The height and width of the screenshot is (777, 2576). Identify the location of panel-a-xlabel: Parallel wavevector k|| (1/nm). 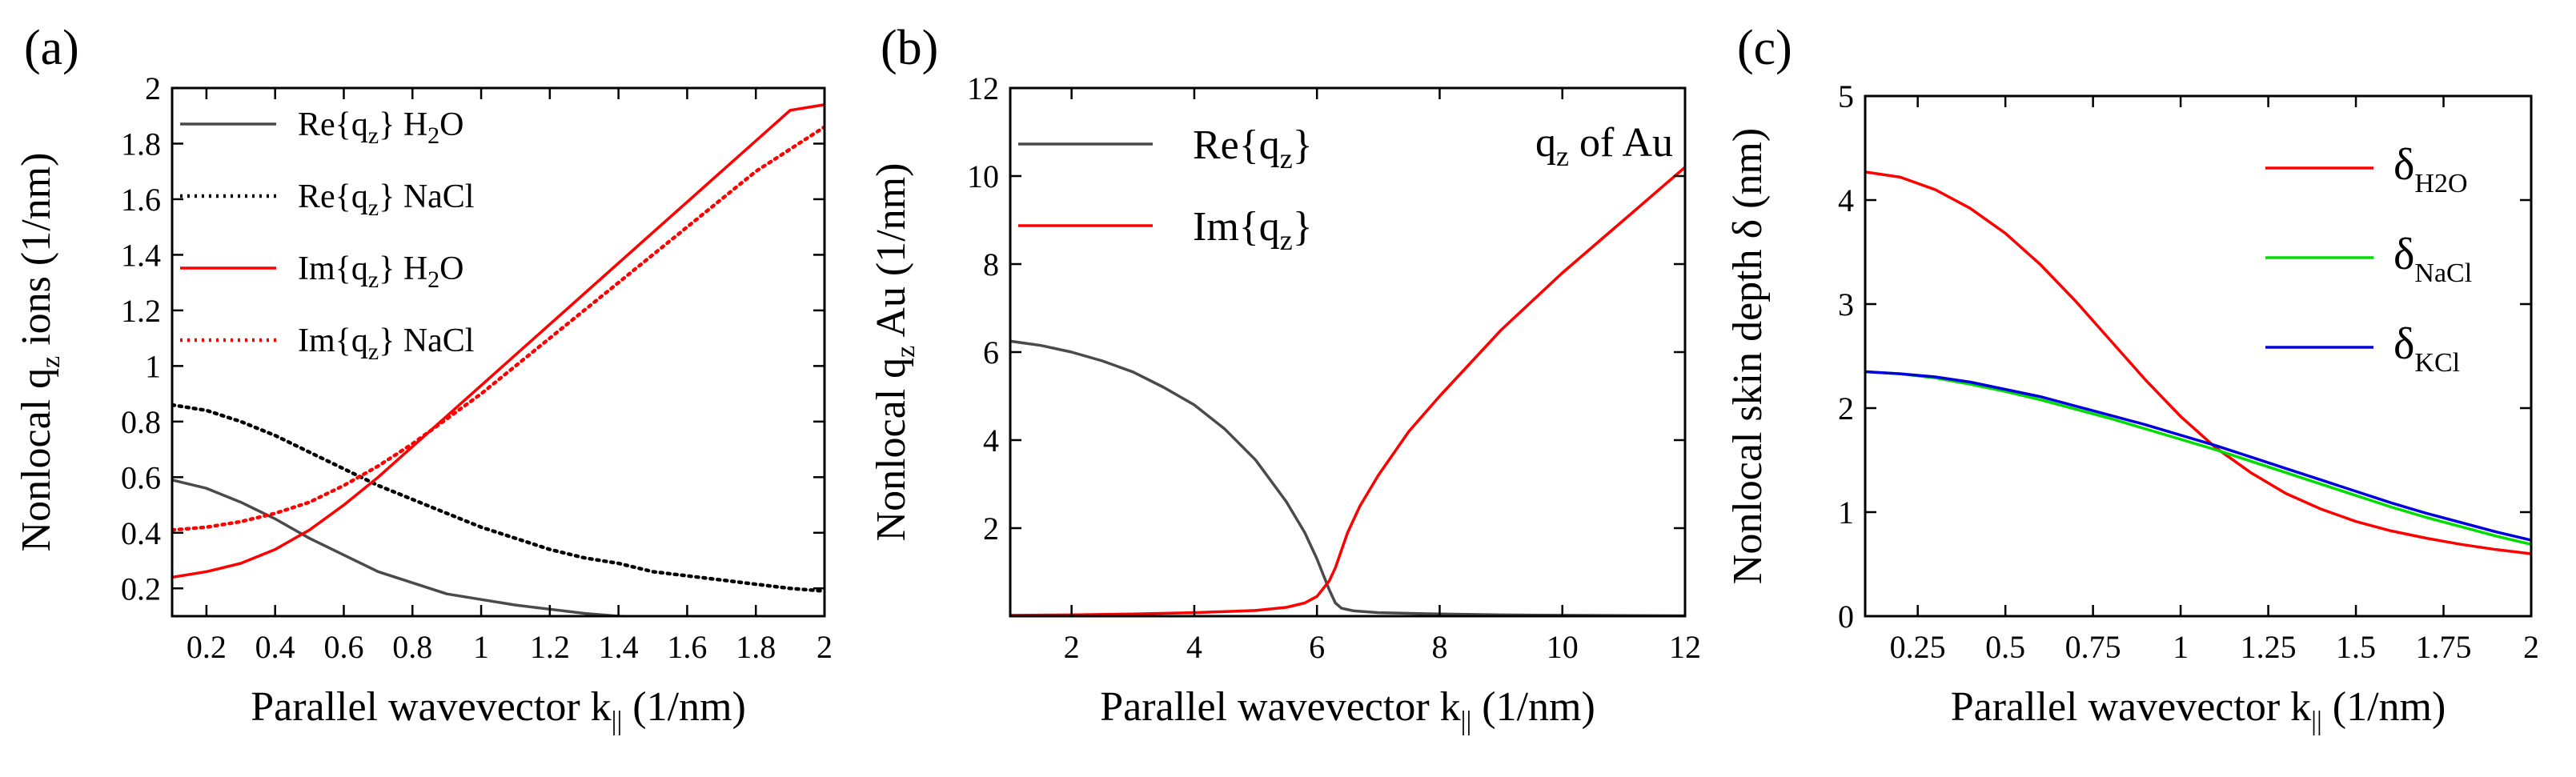
(499, 710).